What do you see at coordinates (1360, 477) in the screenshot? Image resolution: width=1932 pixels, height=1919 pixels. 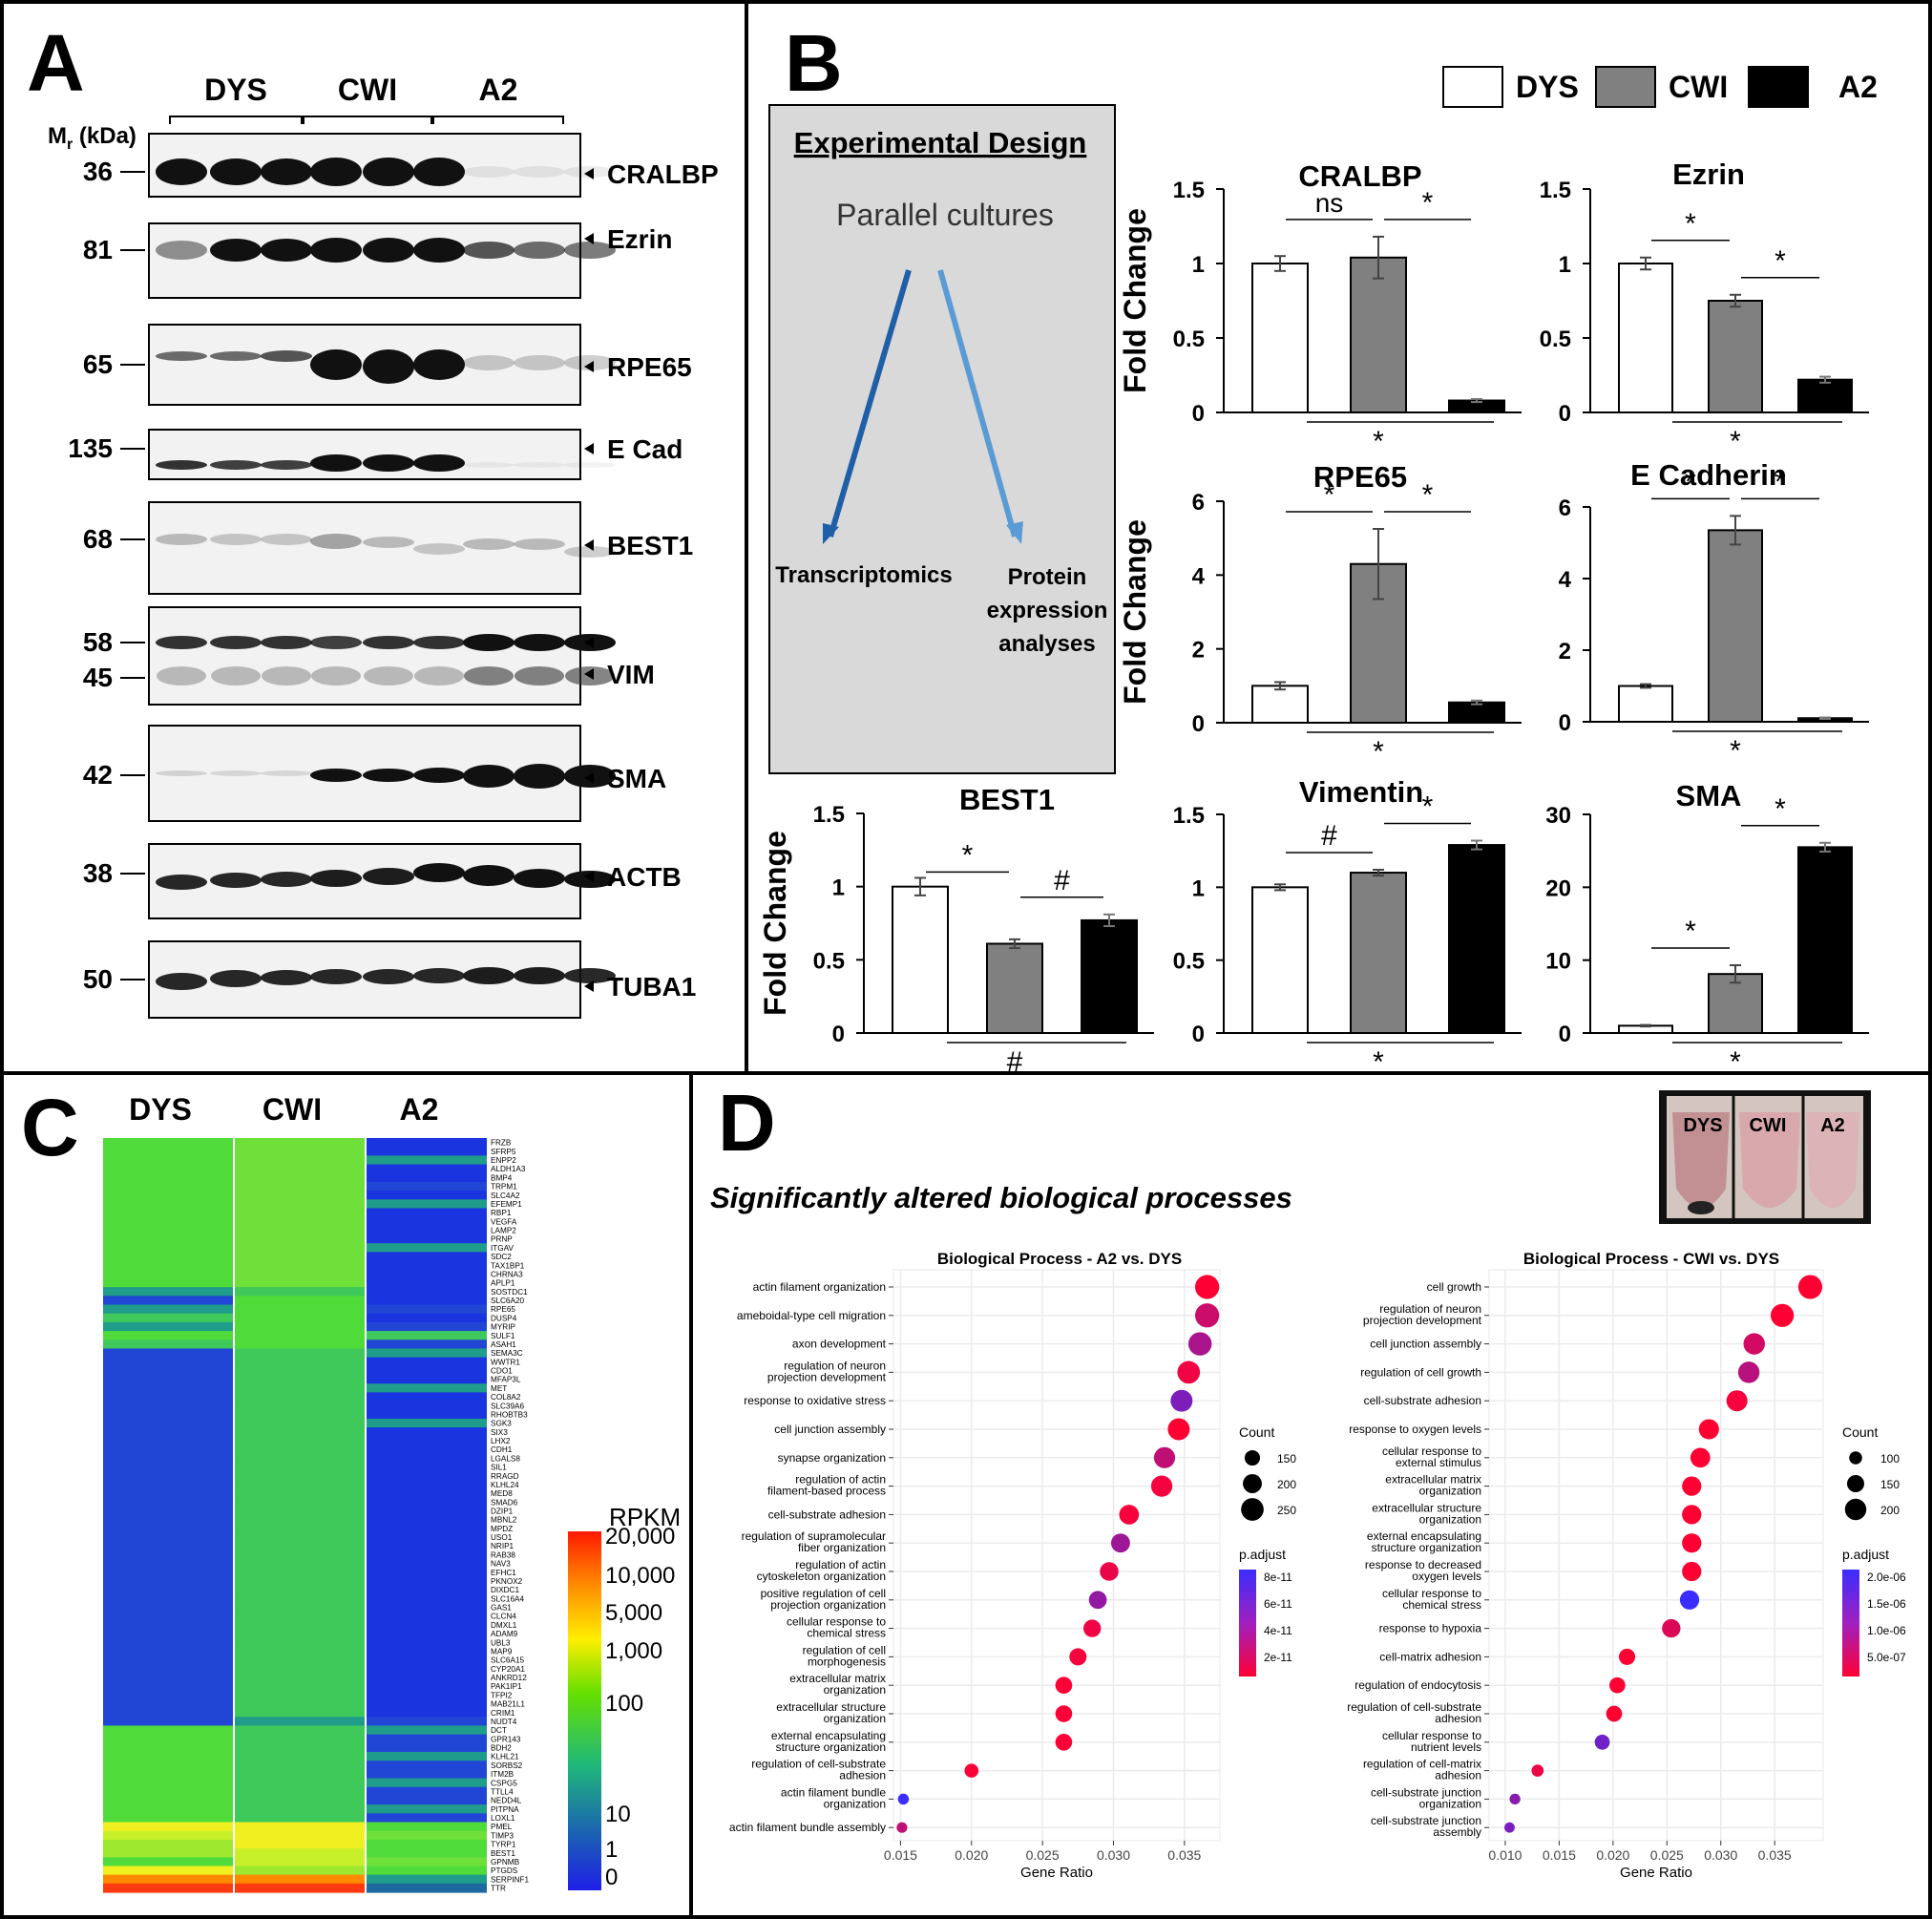 I see `chart-title: RPE65` at bounding box center [1360, 477].